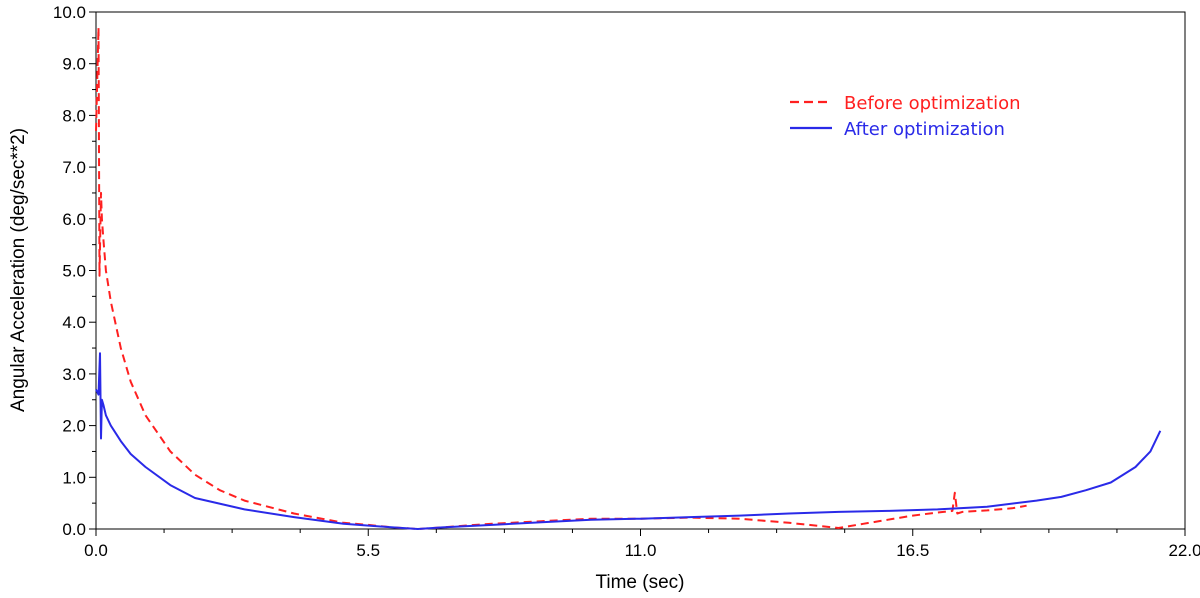 The width and height of the screenshot is (1200, 598). I want to click on x-axis-ticks: 0.0 5.5 11.0 16.5 22.0, so click(642, 544).